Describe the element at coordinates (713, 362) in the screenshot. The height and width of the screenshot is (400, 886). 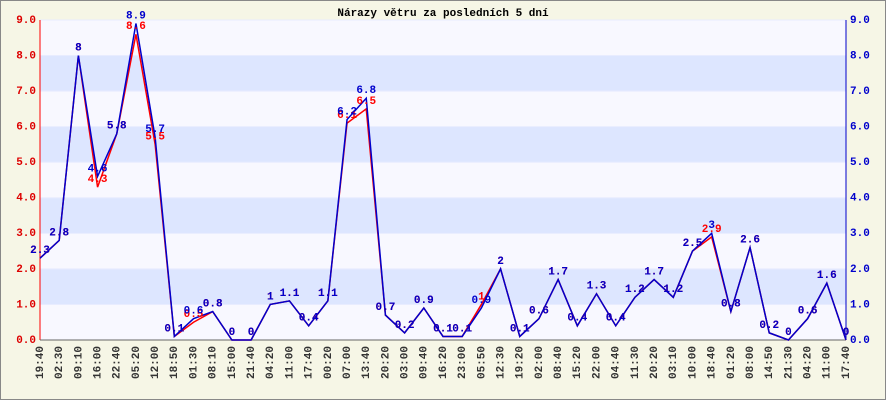
I see `x-tick-label: 18:40` at that location.